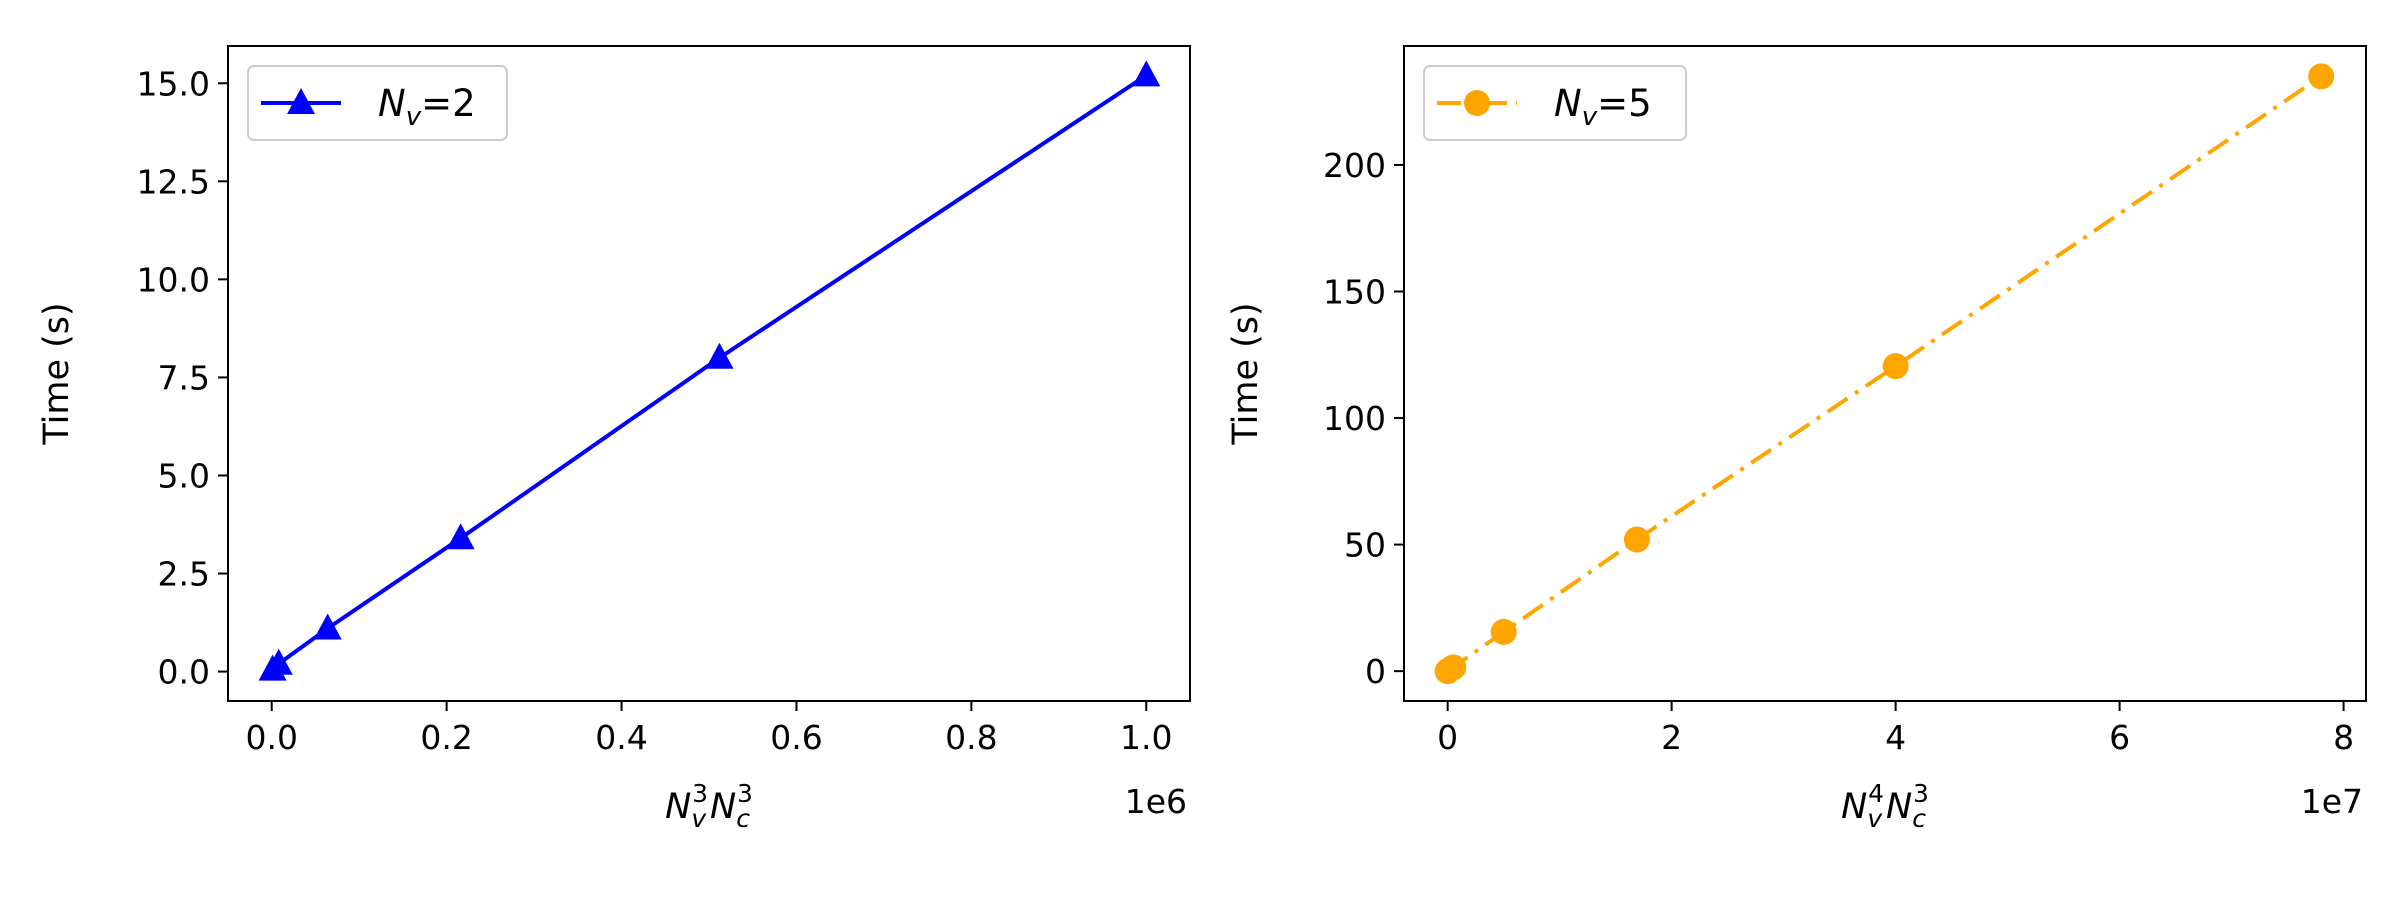 This screenshot has height=900, width=2400. I want to click on y-tick-label: 15.0, so click(173, 83).